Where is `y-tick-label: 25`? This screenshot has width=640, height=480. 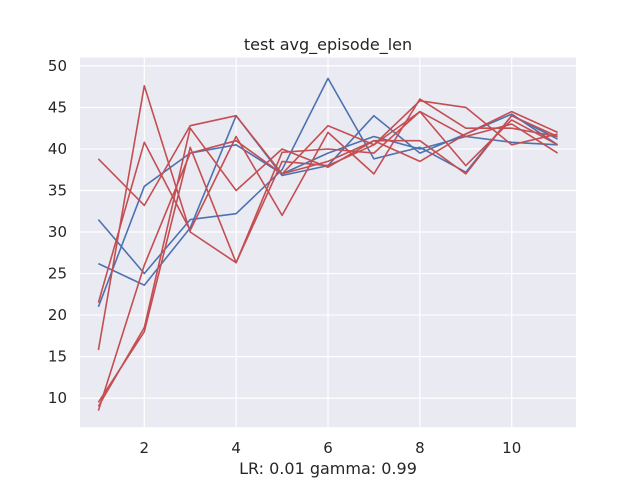
y-tick-label: 25 is located at coordinates (57, 274).